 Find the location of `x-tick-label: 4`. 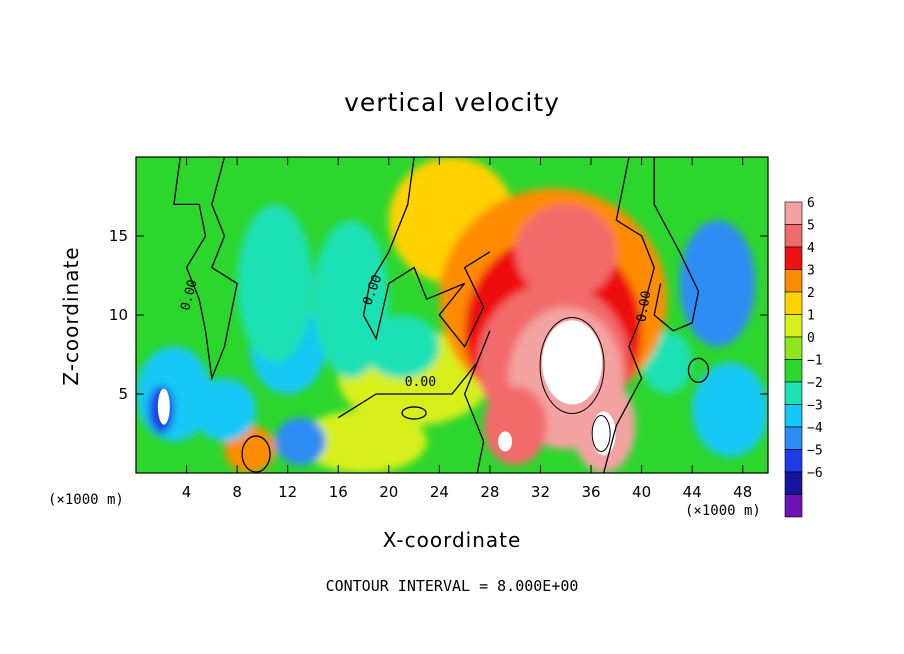

x-tick-label: 4 is located at coordinates (187, 492).